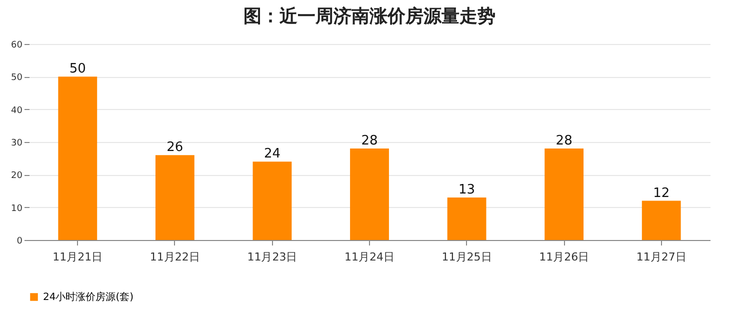 The height and width of the screenshot is (312, 740). I want to click on y-tick-label: 0, so click(19, 241).